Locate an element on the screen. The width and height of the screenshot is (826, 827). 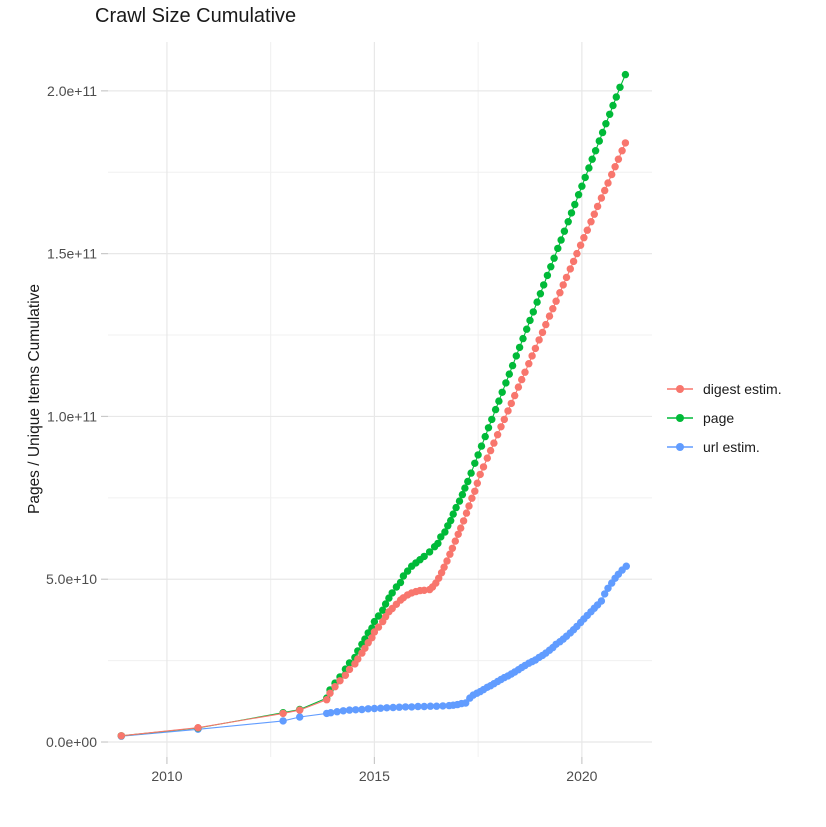
y-tick-label: 2.0e+11 is located at coordinates (72, 91).